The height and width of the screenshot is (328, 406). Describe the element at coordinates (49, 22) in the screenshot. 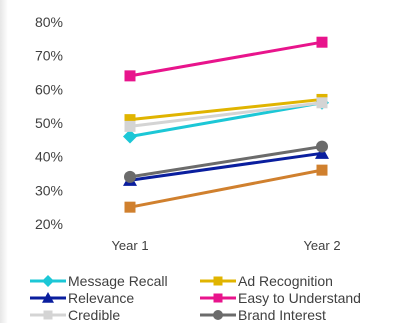

I see `y-tick-label: 80%` at that location.